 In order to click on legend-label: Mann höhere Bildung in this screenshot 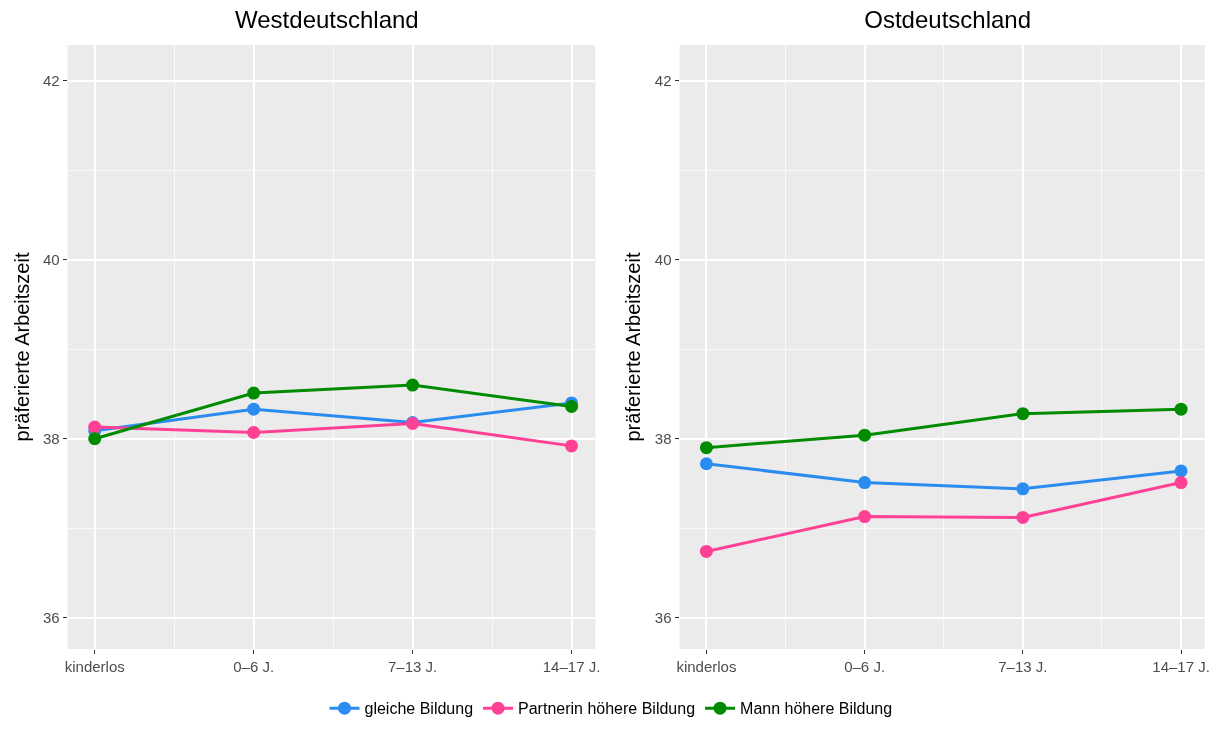, I will do `click(816, 709)`.